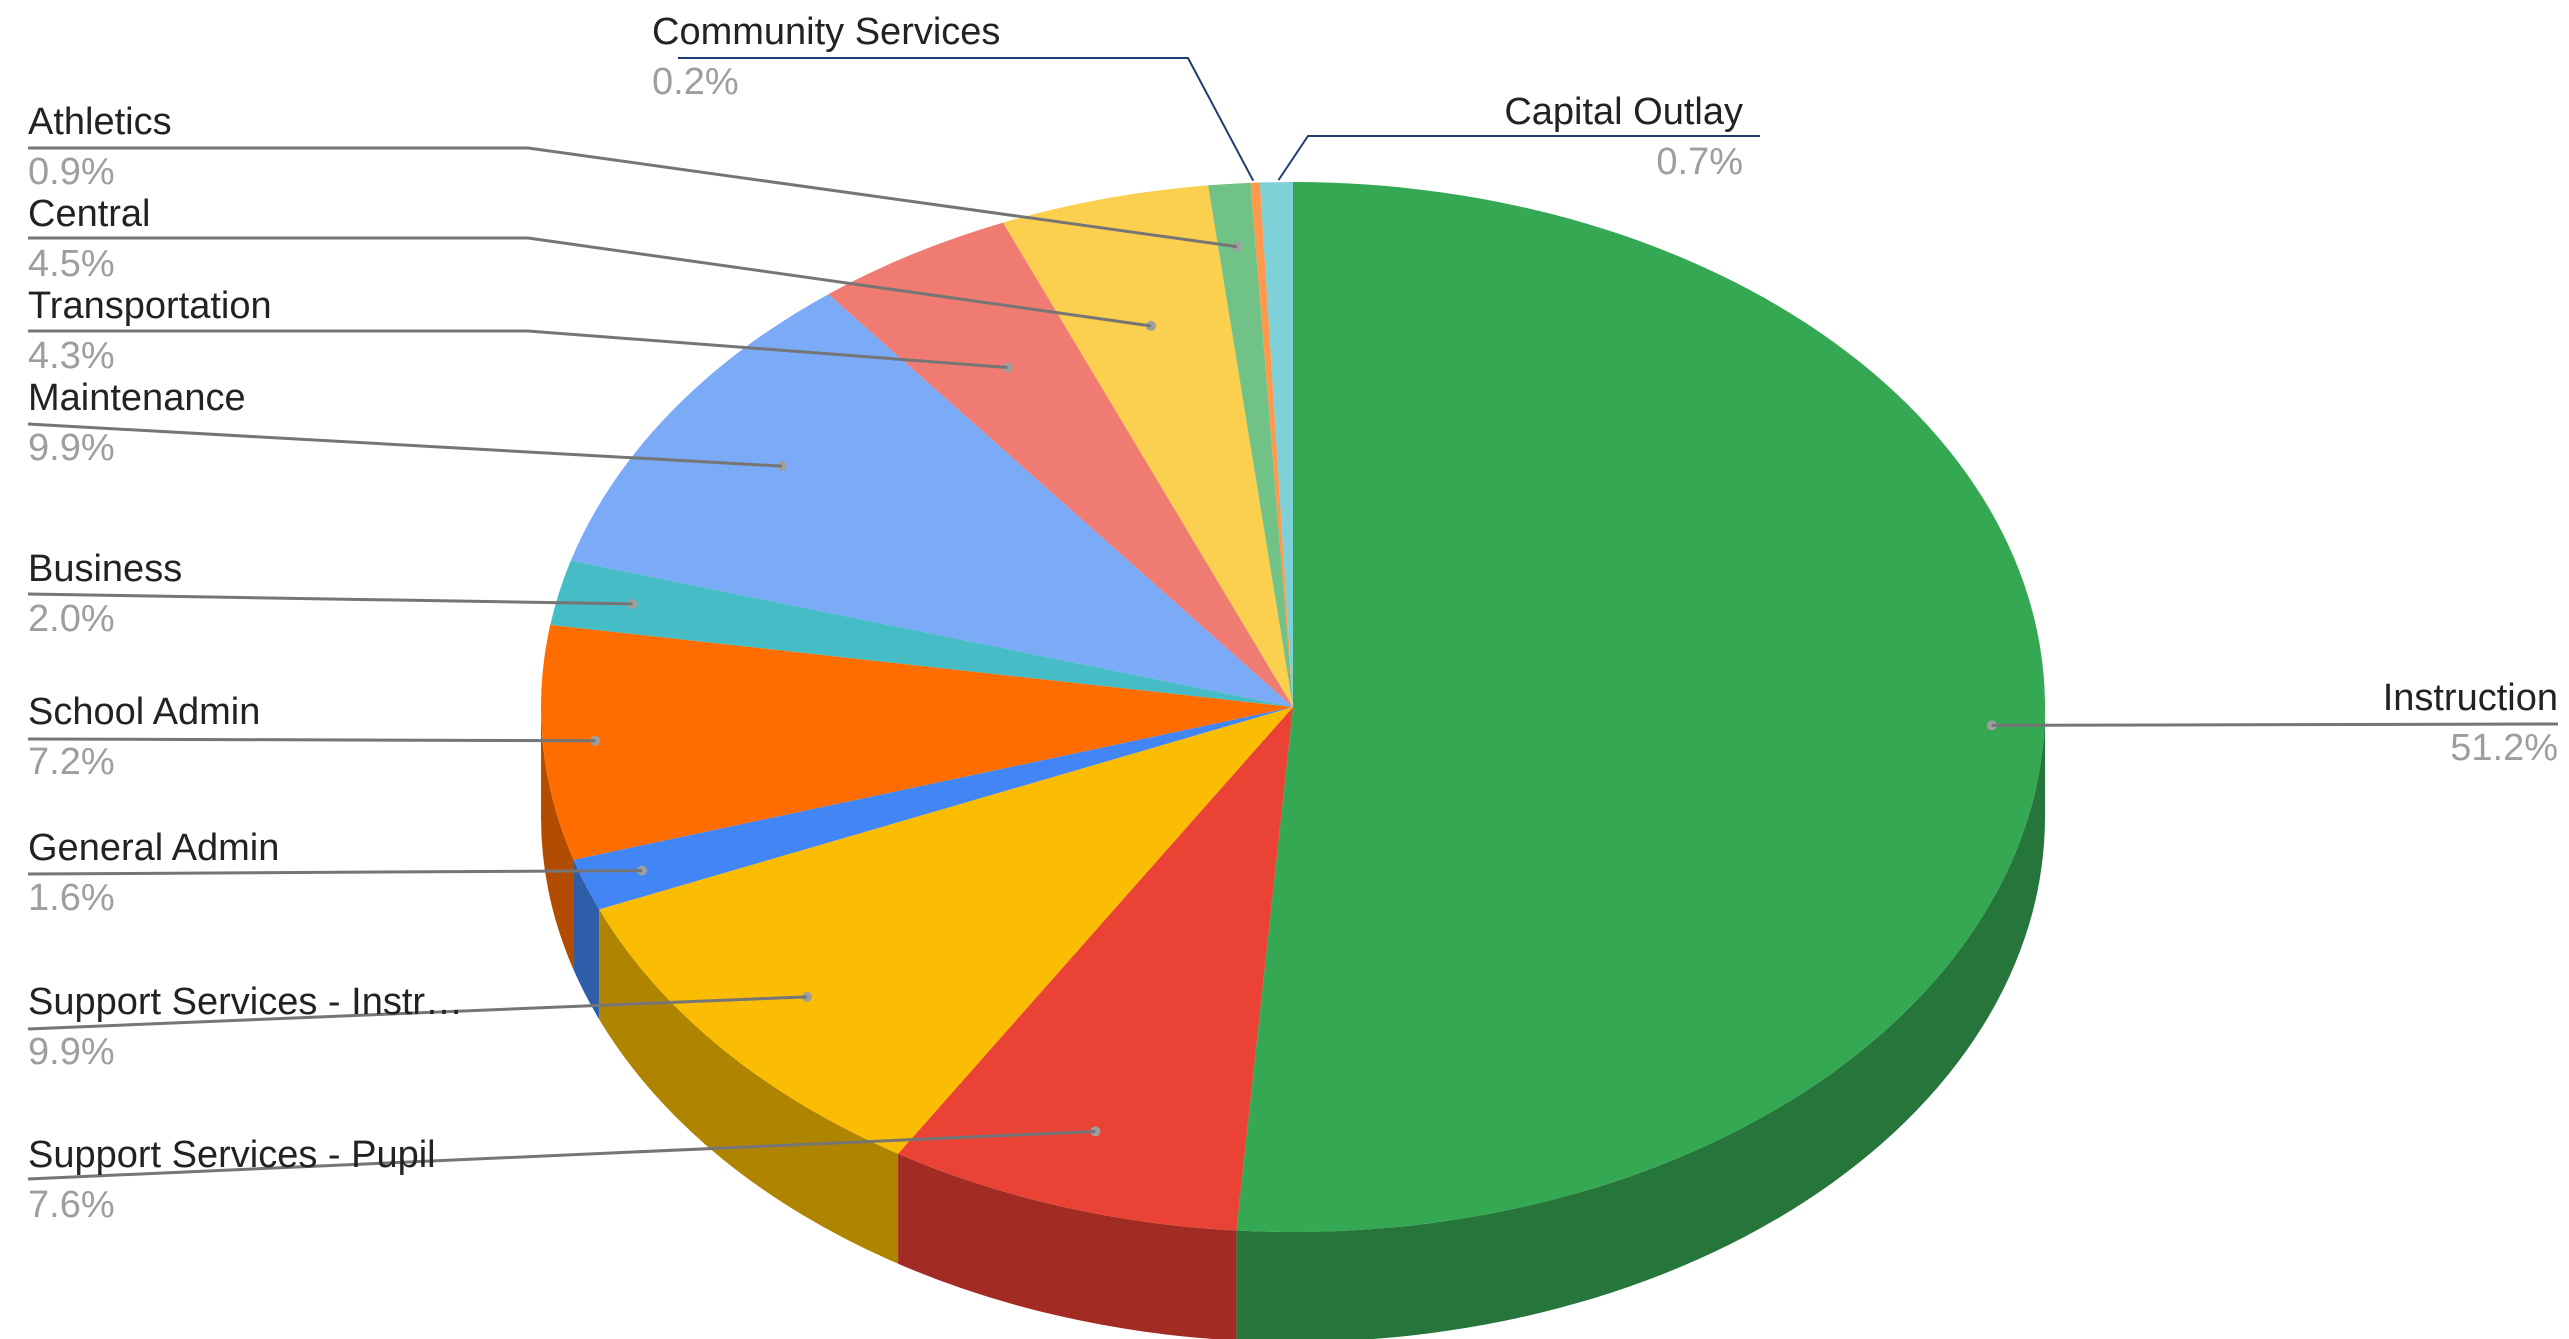  Describe the element at coordinates (518, 349) in the screenshot. I see `leader-line-transportation` at that location.